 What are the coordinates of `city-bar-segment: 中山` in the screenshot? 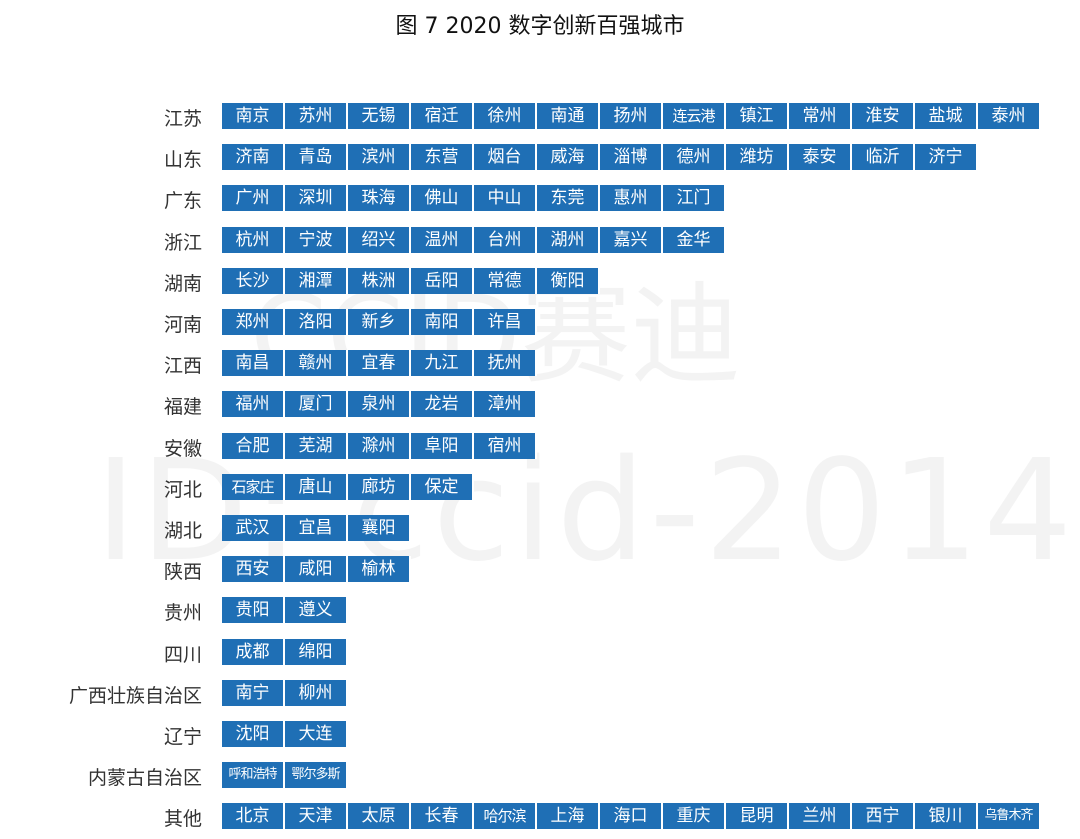 It's located at (505, 198).